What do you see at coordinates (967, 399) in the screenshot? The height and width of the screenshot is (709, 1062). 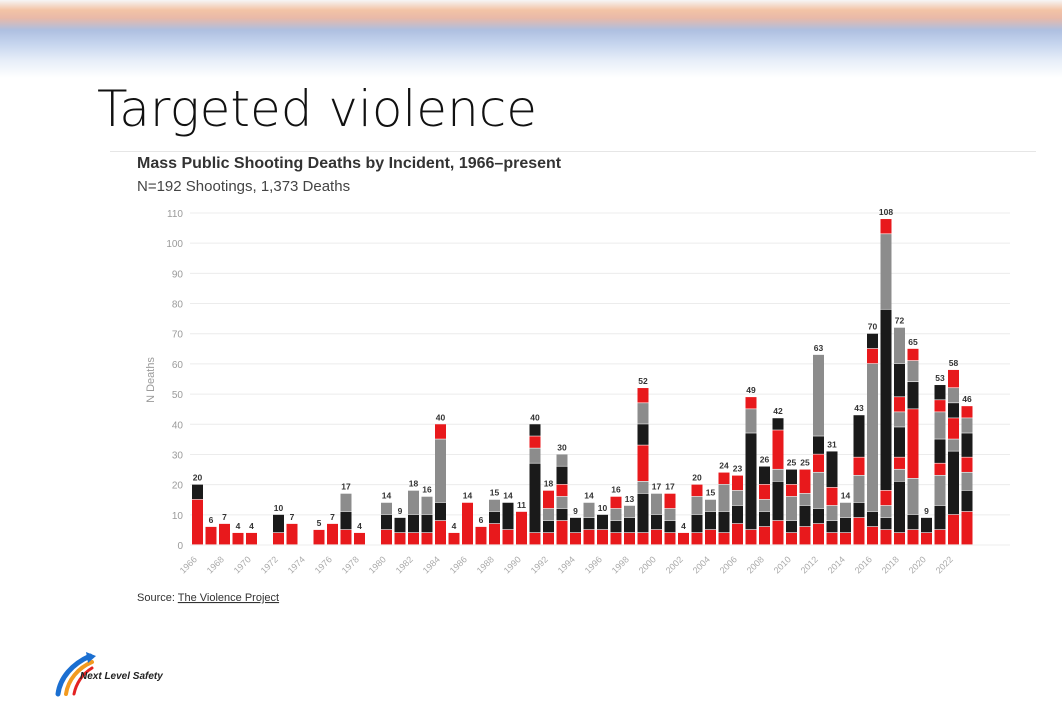 I see `bar-total-label: 46` at bounding box center [967, 399].